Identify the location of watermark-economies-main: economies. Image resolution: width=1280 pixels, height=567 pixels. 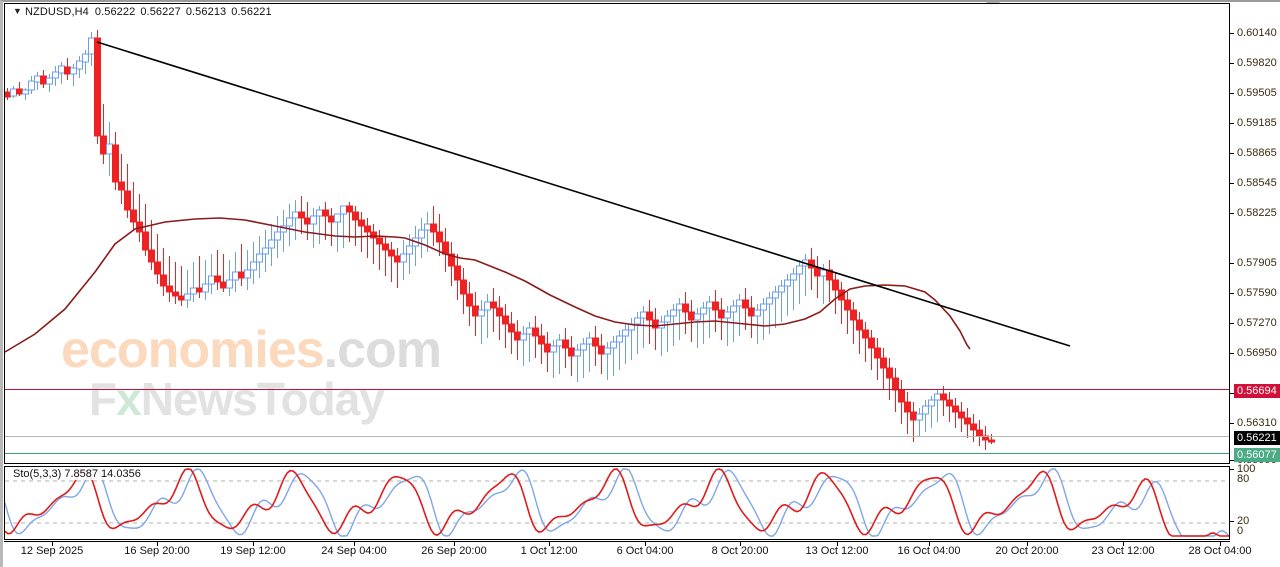
(193, 350).